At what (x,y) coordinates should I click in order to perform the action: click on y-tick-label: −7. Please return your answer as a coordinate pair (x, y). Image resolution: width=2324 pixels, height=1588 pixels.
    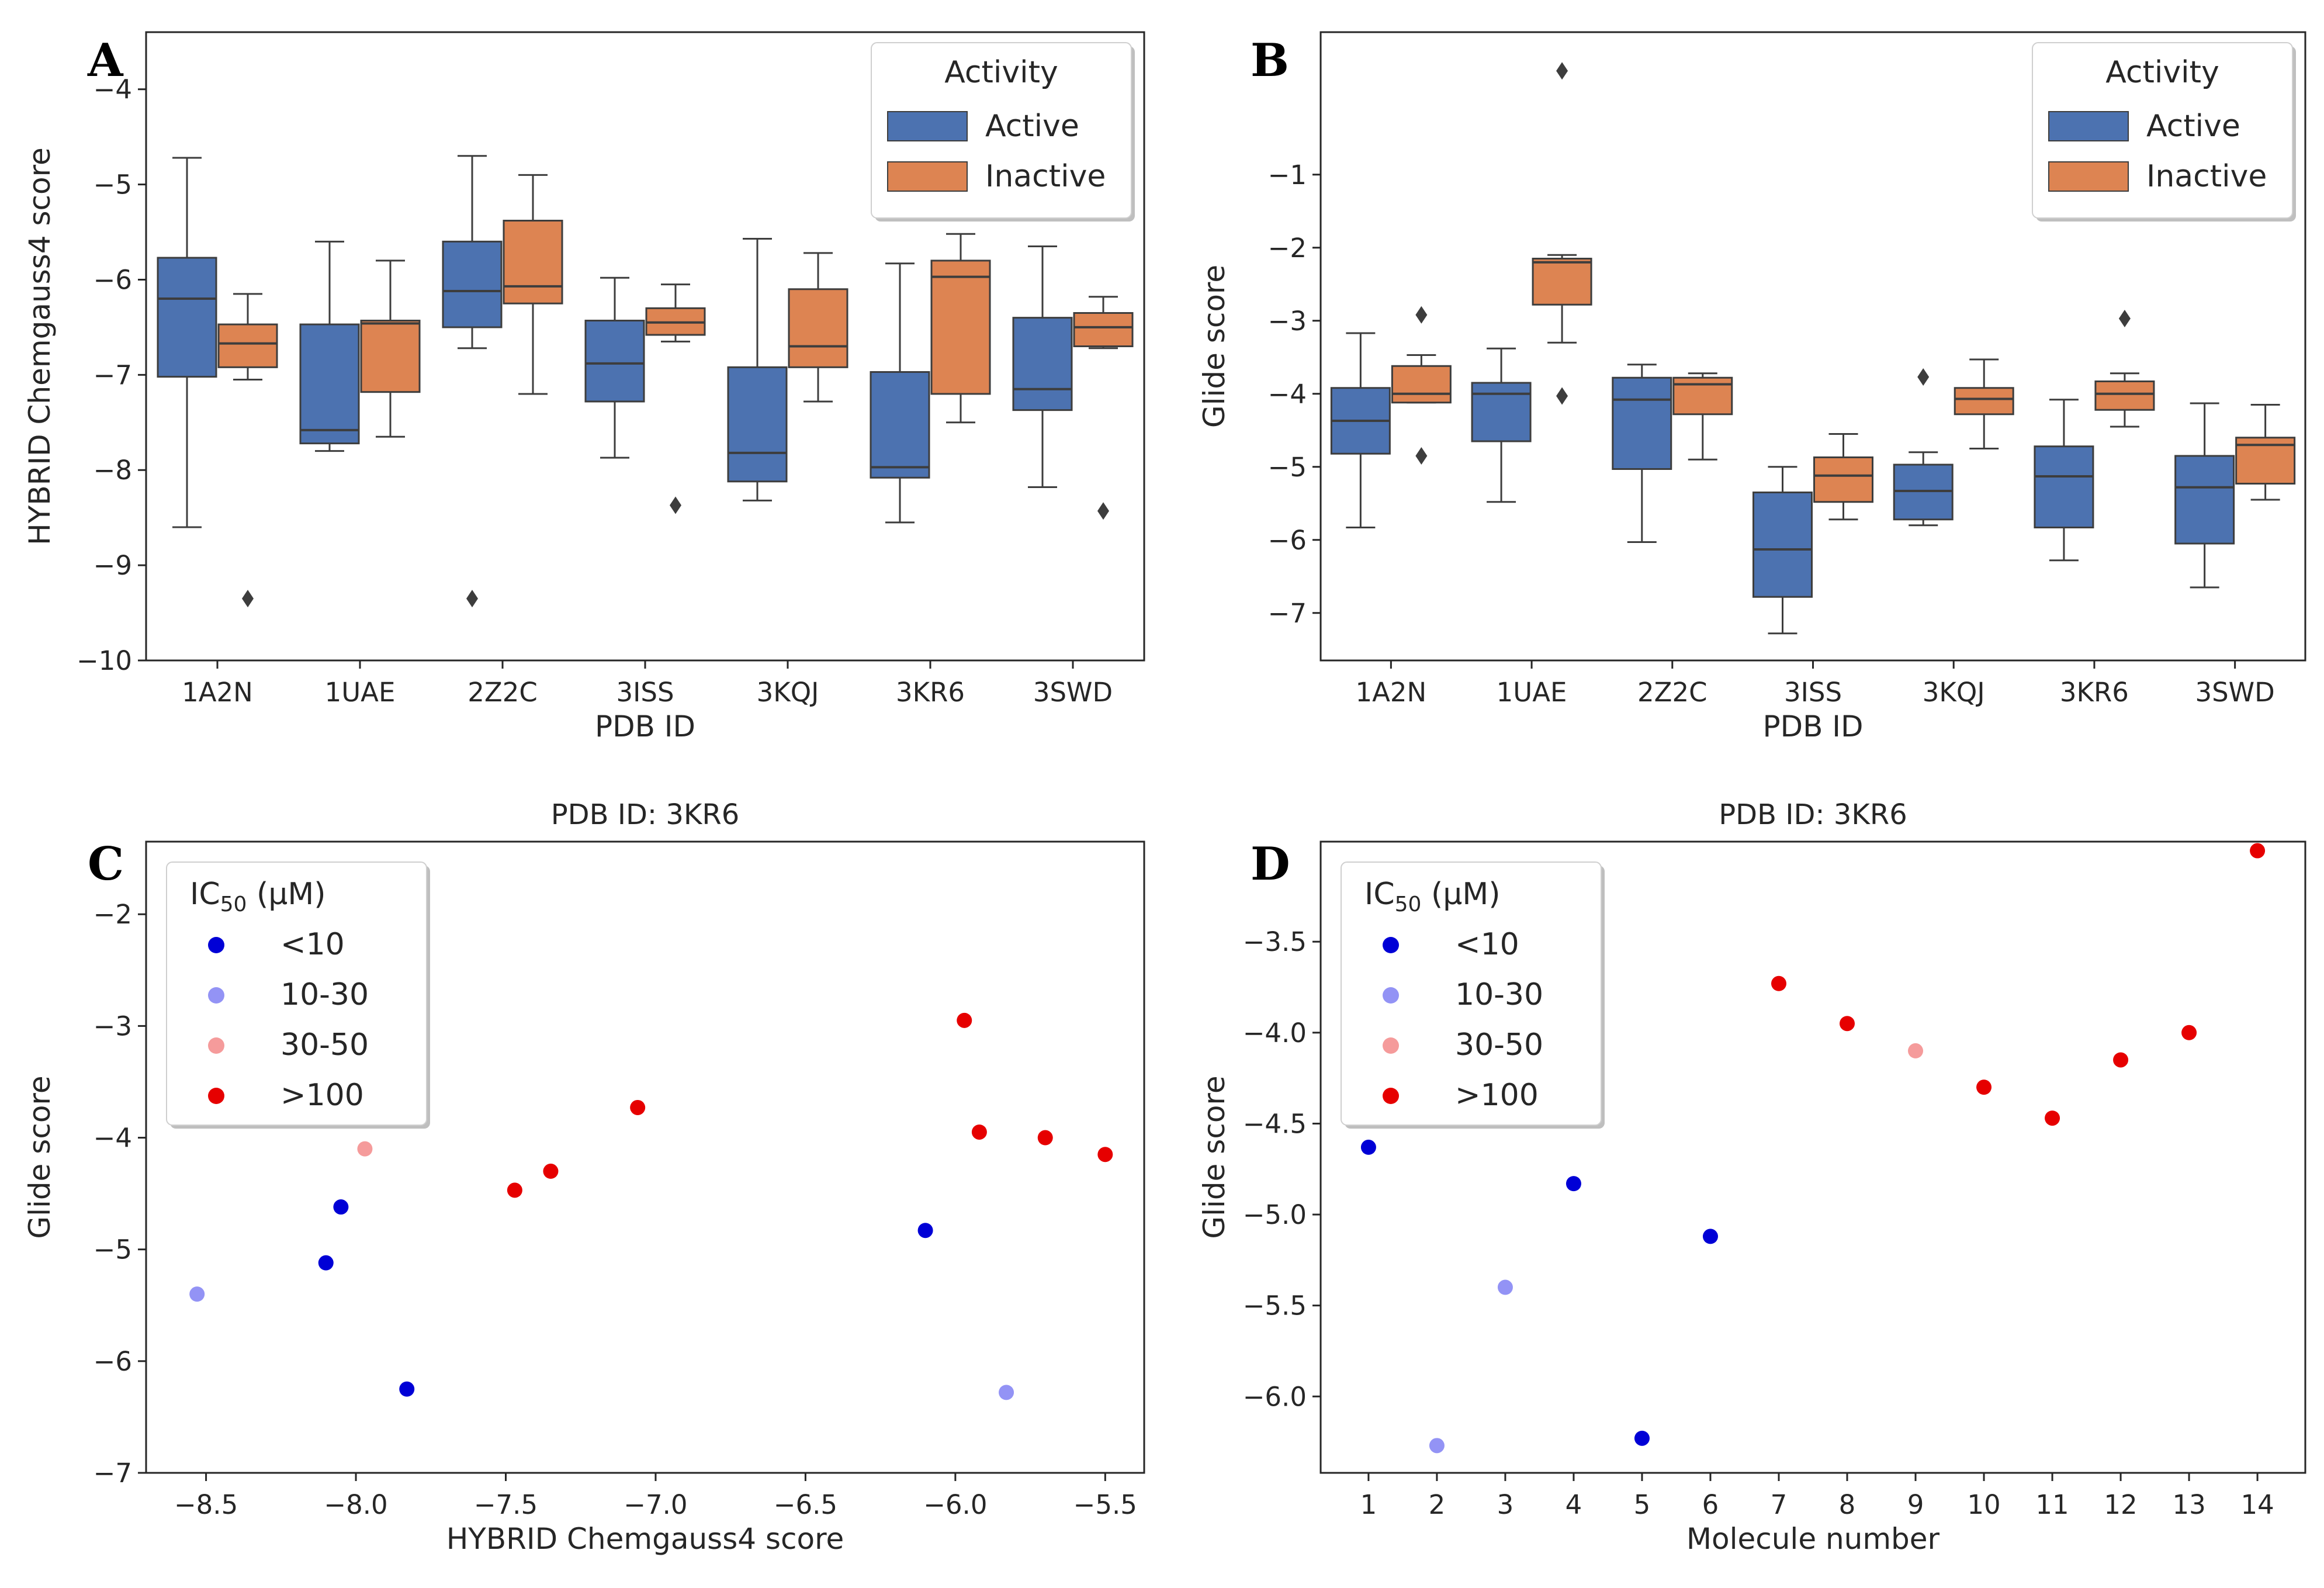
    Looking at the image, I should click on (113, 375).